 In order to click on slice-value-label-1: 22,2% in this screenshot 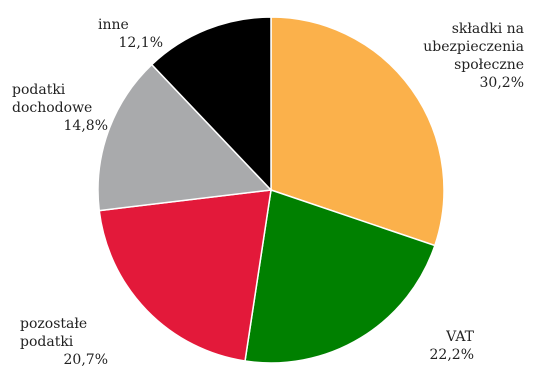, I will do `click(452, 355)`.